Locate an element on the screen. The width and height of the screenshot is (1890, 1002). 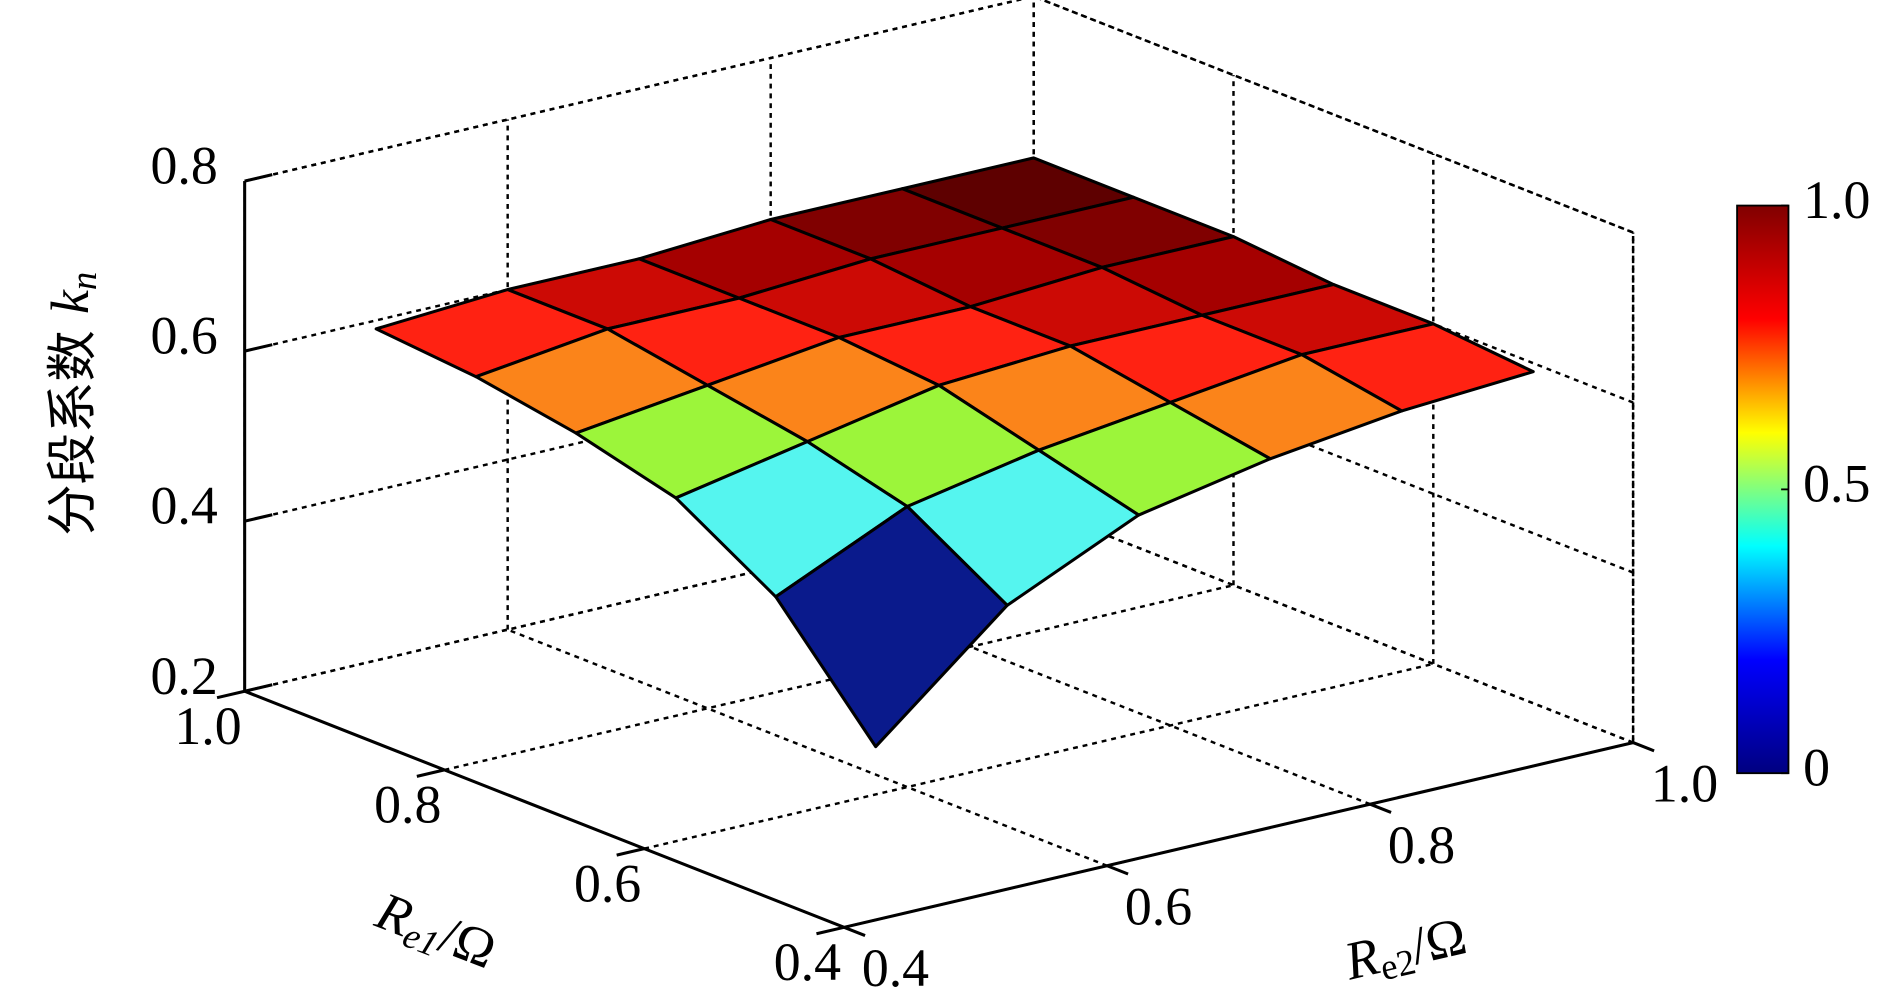
x-tick-label: 0.8 is located at coordinates (407, 805).